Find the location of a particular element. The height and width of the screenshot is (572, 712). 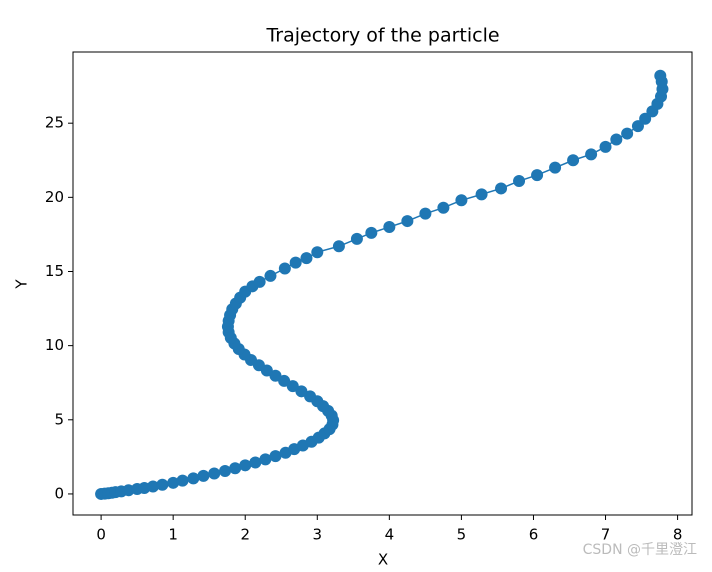

x-tick-label: 7 is located at coordinates (606, 535).